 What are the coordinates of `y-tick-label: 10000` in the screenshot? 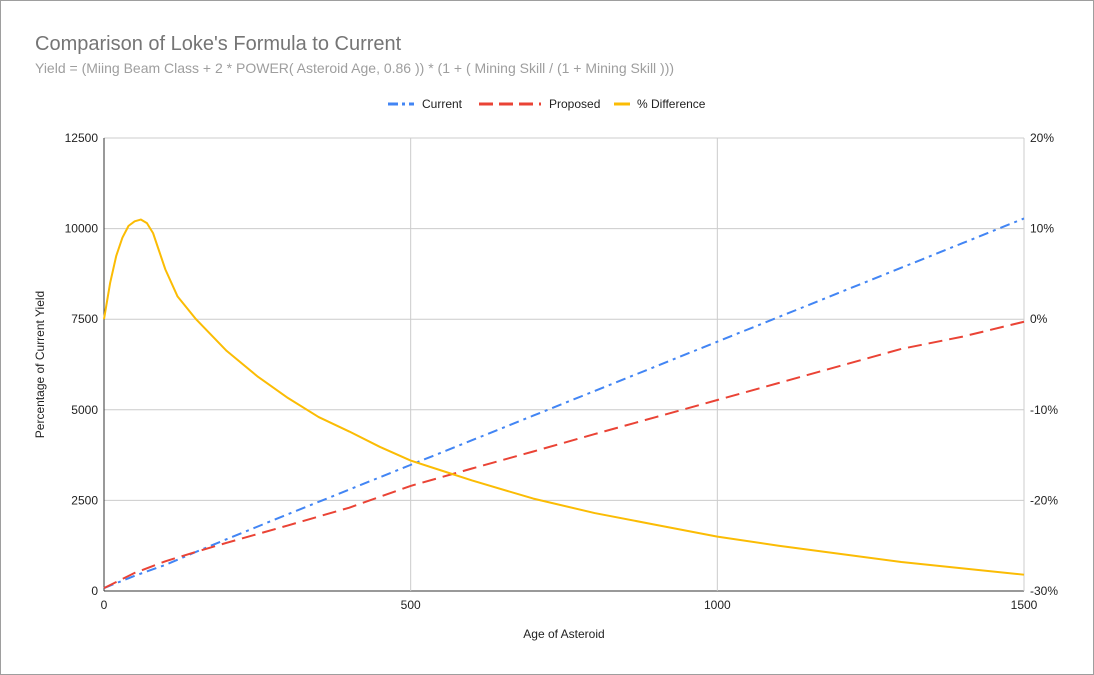 It's located at (82, 229).